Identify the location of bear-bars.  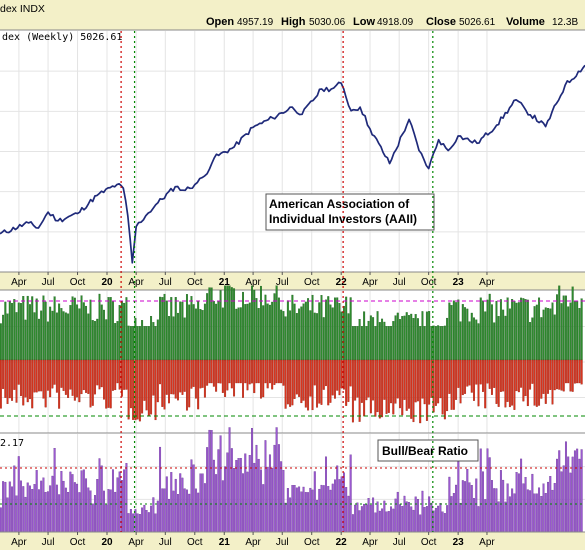
(291, 391).